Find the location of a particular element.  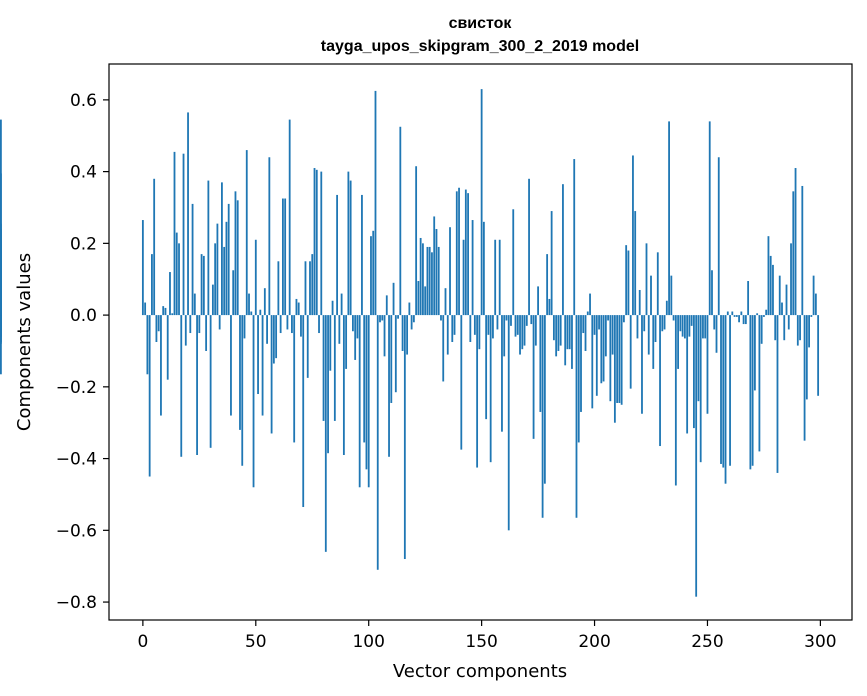

x-tick-label: 150 is located at coordinates (481, 642).